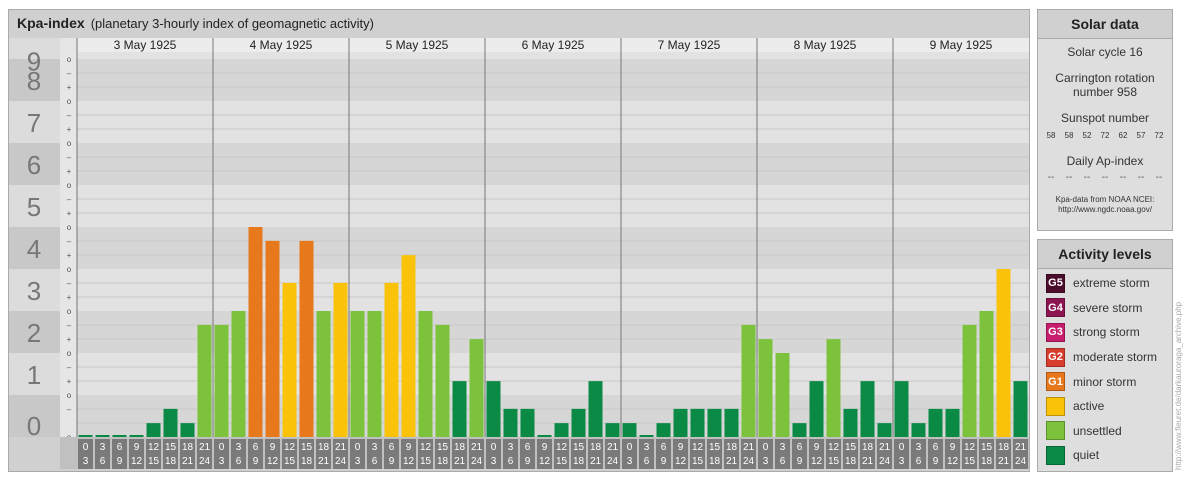 This screenshot has height=480, width=1184. I want to click on ap-values: -- -- -- -- -- -- --, so click(1105, 177).